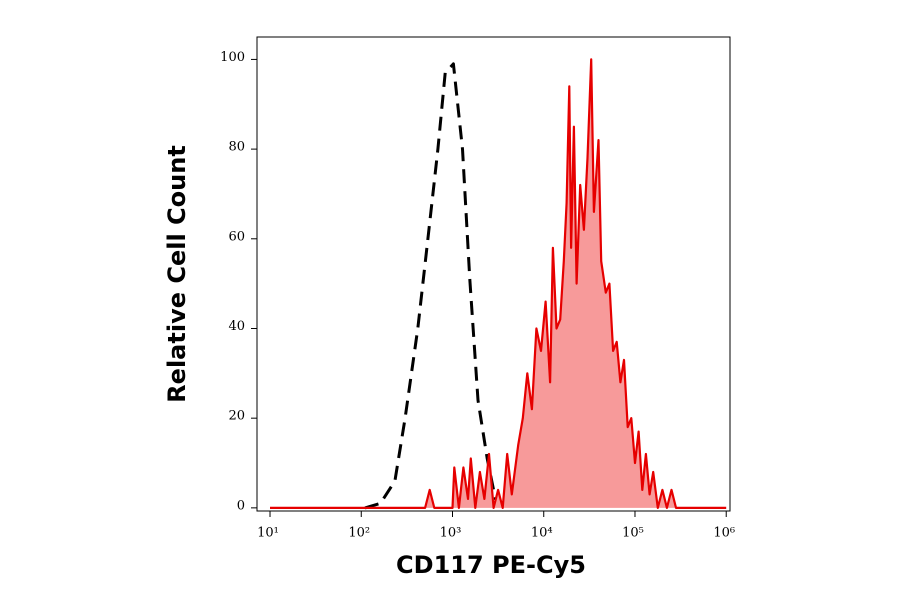  Describe the element at coordinates (236, 236) in the screenshot. I see `y-tick-label: 60` at that location.